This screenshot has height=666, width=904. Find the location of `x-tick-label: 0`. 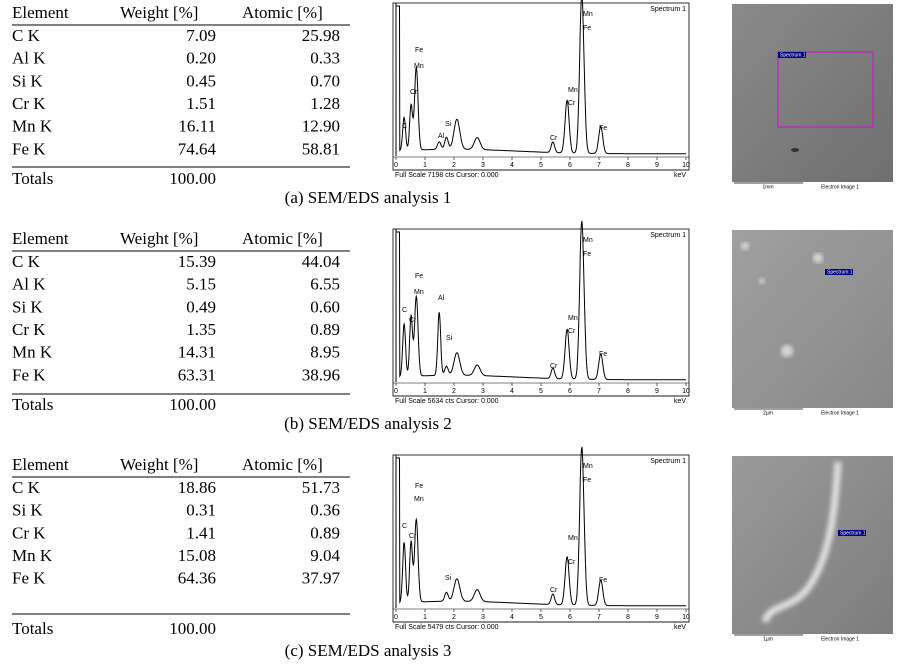

x-tick-label: 0 is located at coordinates (396, 391).